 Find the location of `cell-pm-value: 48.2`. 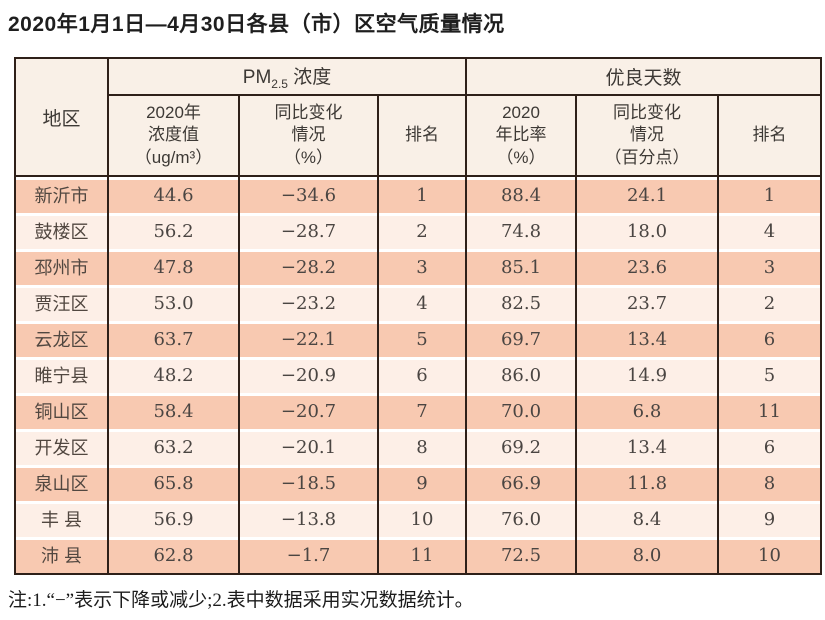

cell-pm-value: 48.2 is located at coordinates (173, 375).